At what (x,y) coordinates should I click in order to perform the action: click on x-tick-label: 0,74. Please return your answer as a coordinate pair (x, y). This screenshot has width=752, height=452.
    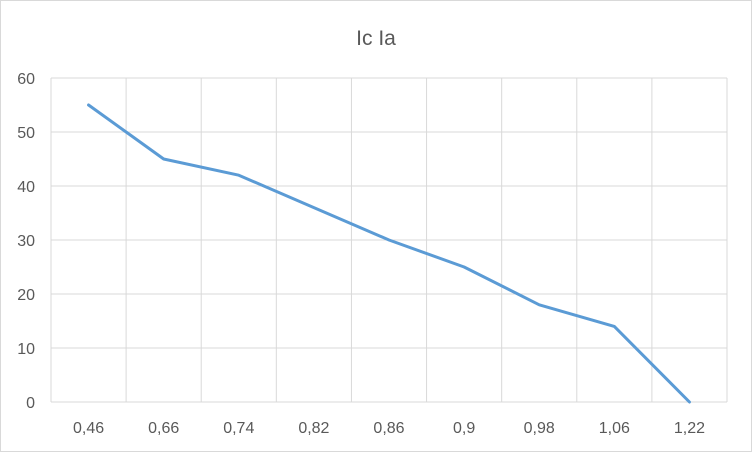
    Looking at the image, I should click on (238, 428).